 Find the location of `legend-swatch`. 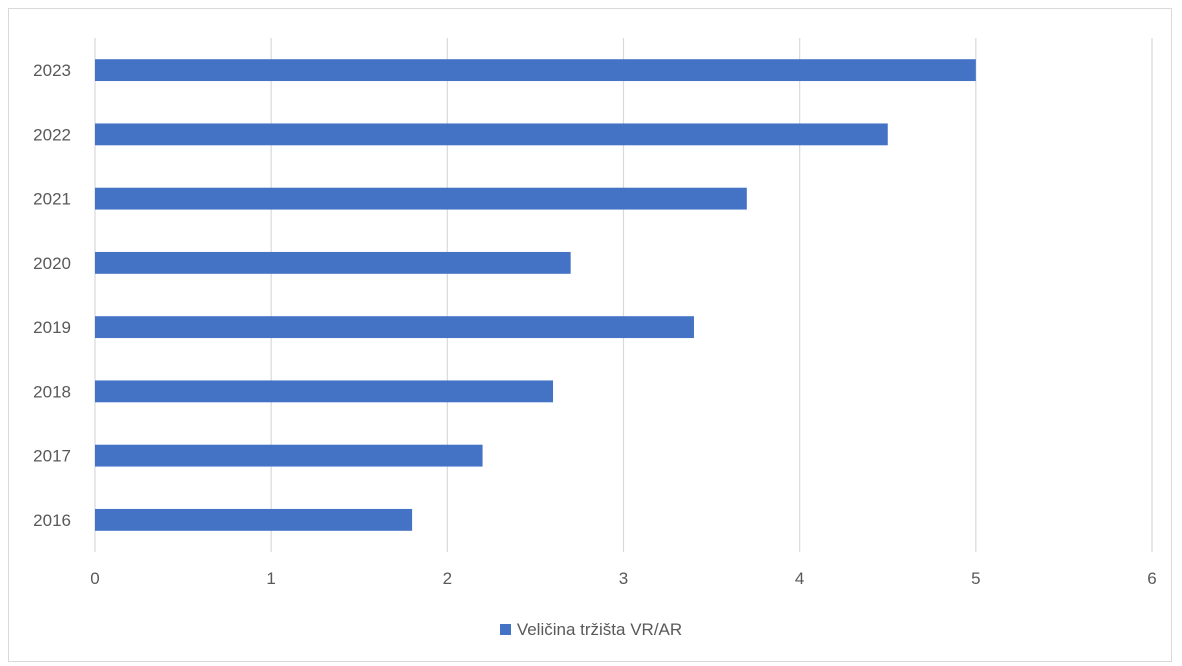

legend-swatch is located at coordinates (505, 630).